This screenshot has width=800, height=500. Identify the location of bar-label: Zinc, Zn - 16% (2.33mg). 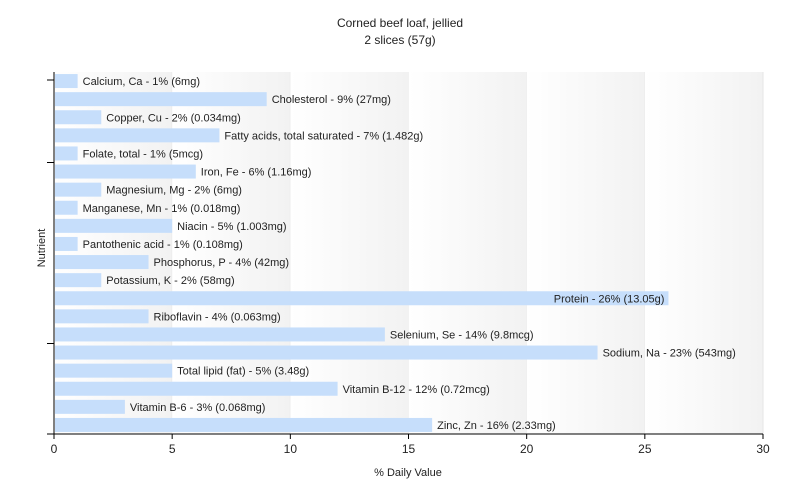
(496, 426).